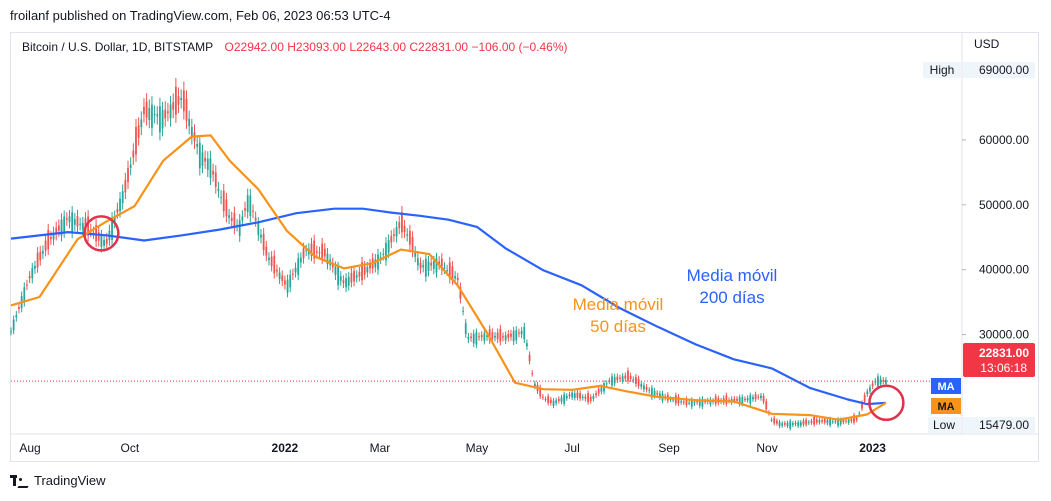 The height and width of the screenshot is (501, 1051). I want to click on ma200-badge-bg, so click(946, 386).